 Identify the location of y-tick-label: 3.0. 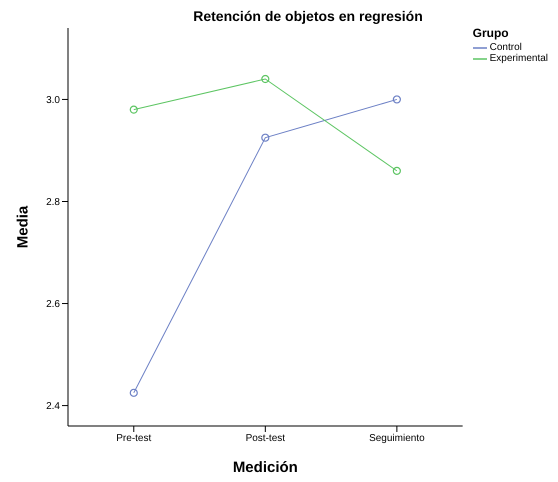
(53, 100).